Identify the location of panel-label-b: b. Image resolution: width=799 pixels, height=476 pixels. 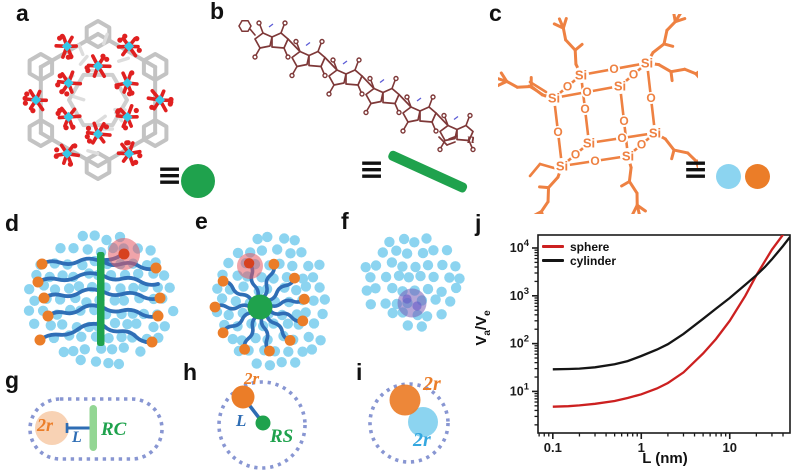
(217, 12).